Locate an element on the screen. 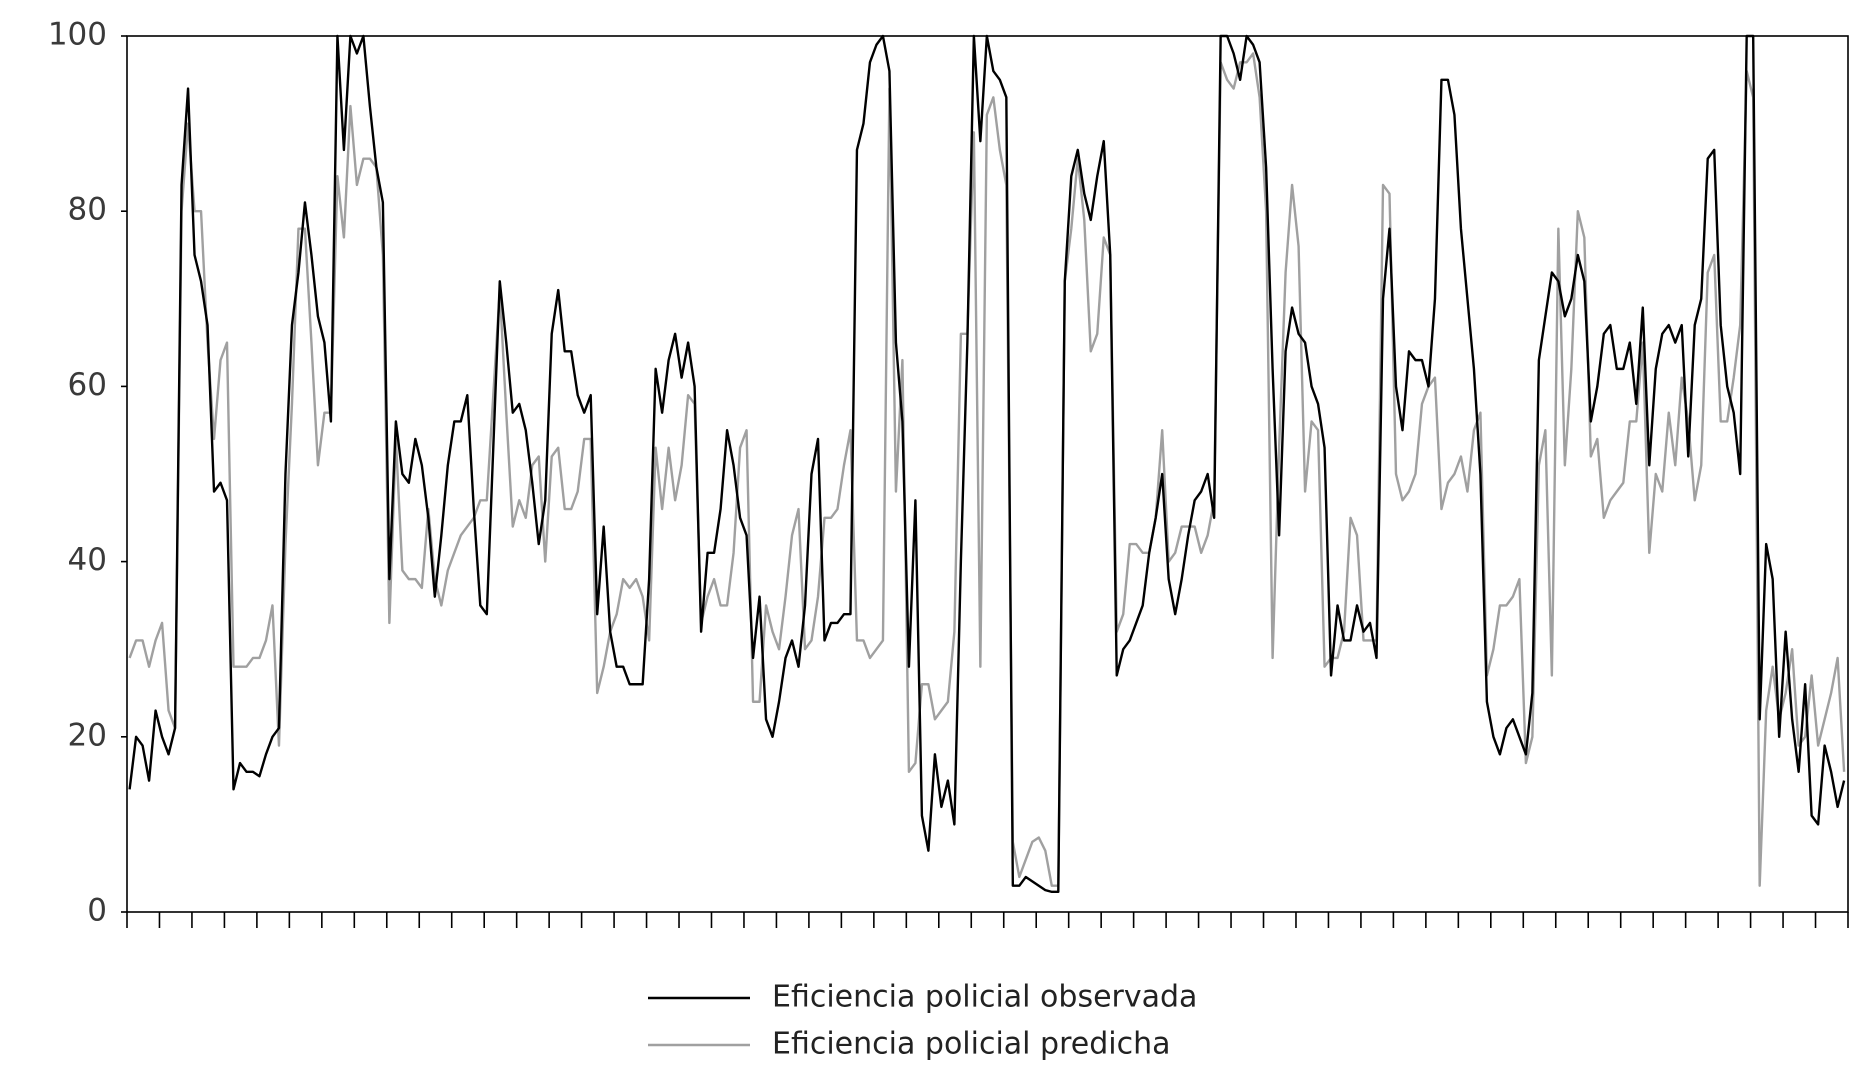 The height and width of the screenshot is (1067, 1865). y-tick-label: 20 is located at coordinates (87, 735).